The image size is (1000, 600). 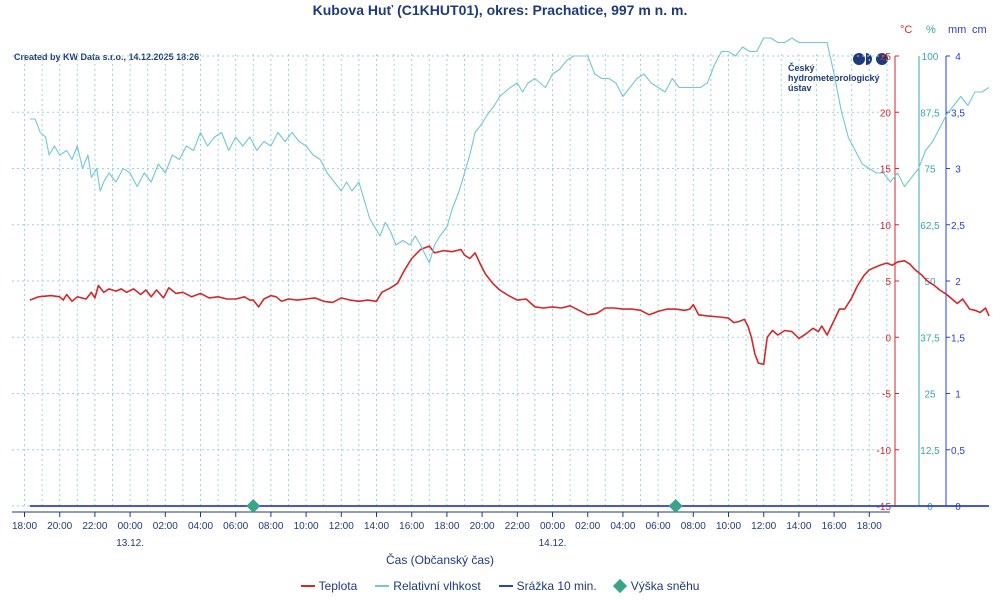 I want to click on temp-tick-label: -10, so click(x=884, y=451).